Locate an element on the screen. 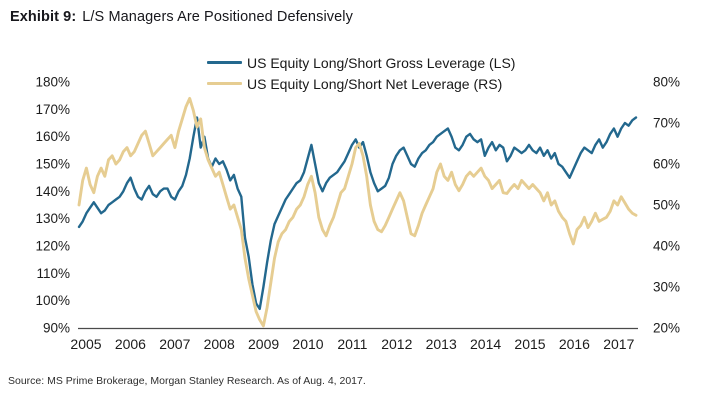 This screenshot has width=720, height=407. left-axis-tick-label: 160% is located at coordinates (52, 136).